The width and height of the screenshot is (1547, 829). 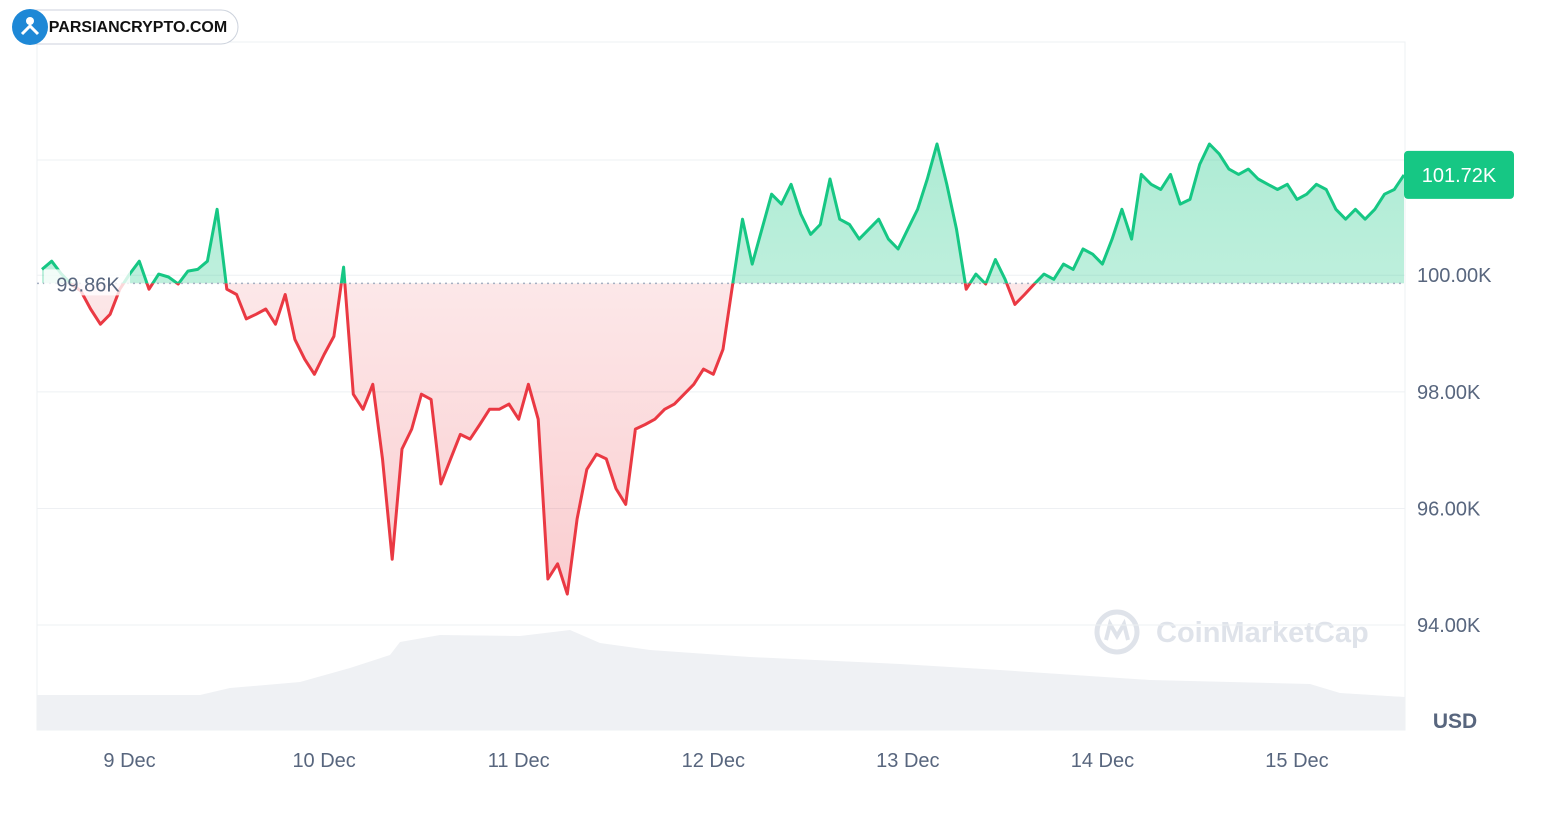 I want to click on y-tick-label: 94.00K, so click(x=1449, y=626).